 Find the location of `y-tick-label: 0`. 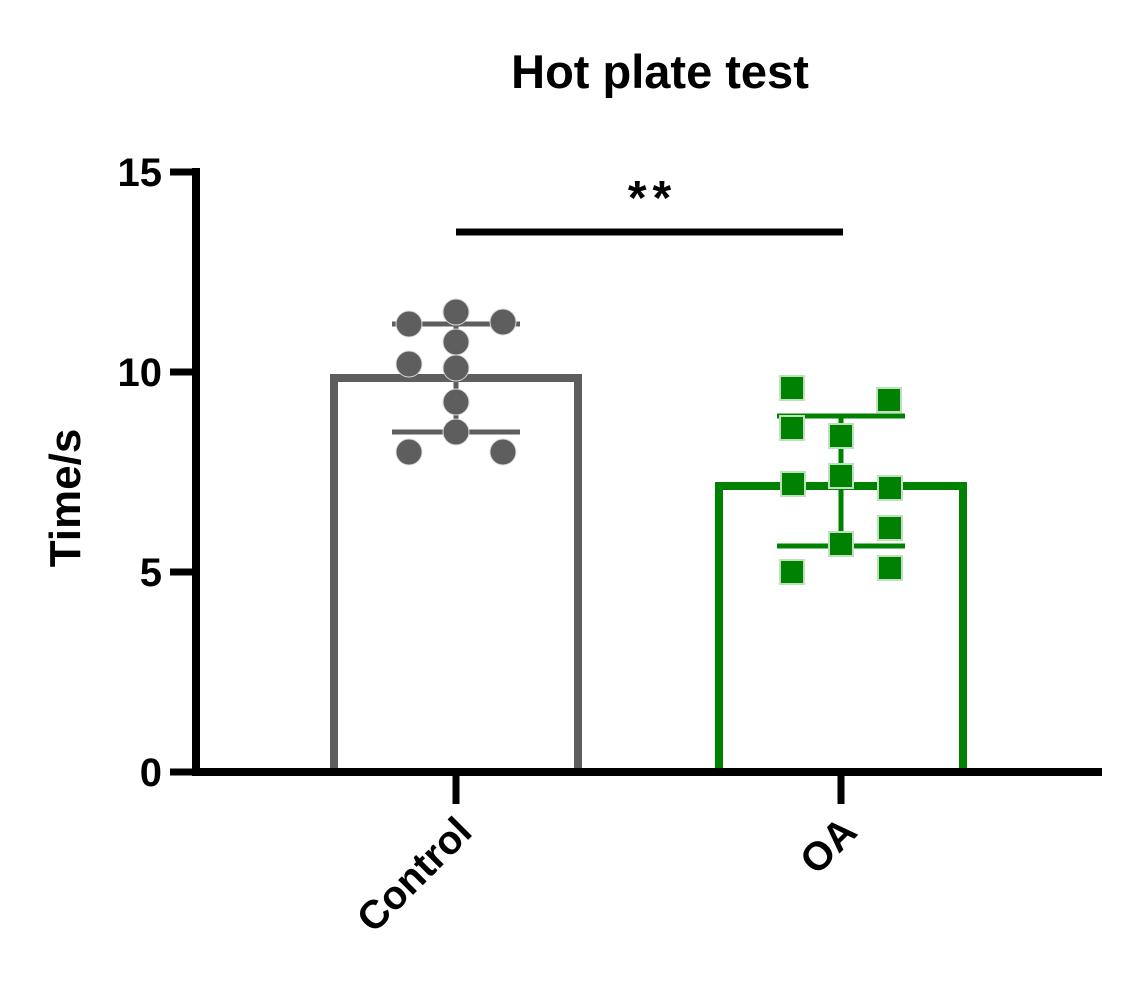

y-tick-label: 0 is located at coordinates (151, 773).